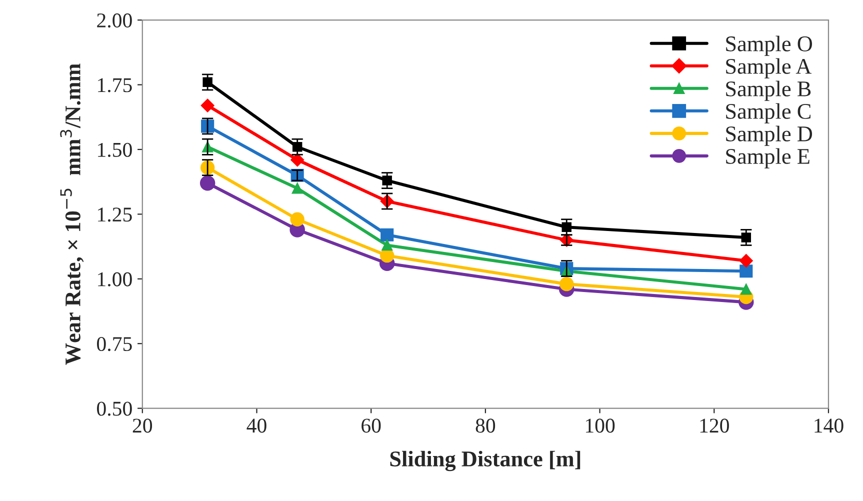  I want to click on x-tick-label: 100, so click(600, 425).